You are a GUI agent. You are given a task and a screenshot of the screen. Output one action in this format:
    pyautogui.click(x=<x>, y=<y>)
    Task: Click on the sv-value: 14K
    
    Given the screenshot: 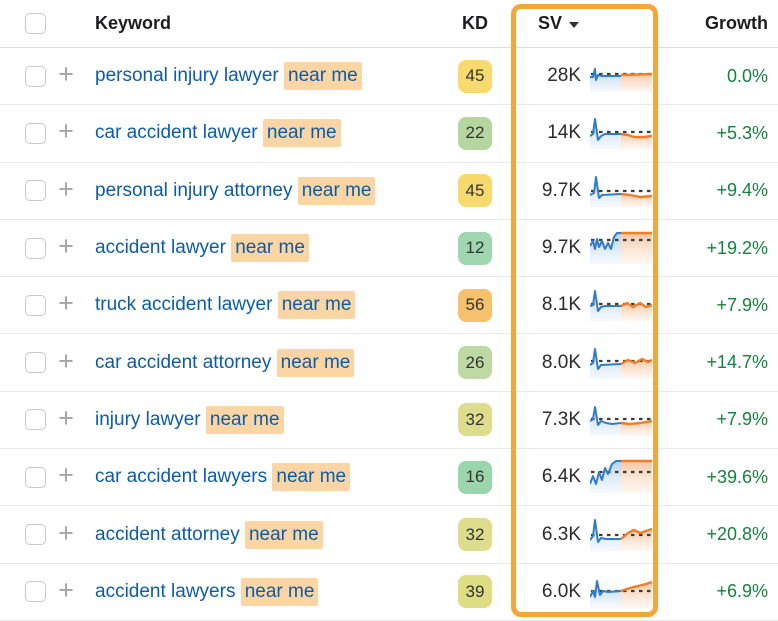 What is the action you would take?
    pyautogui.click(x=564, y=133)
    